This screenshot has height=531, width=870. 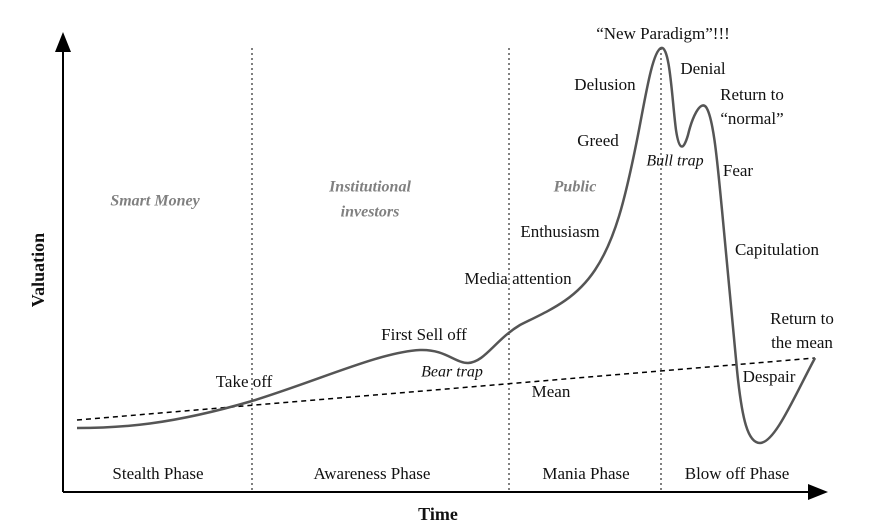 I want to click on annotation: the mean, so click(x=802, y=342).